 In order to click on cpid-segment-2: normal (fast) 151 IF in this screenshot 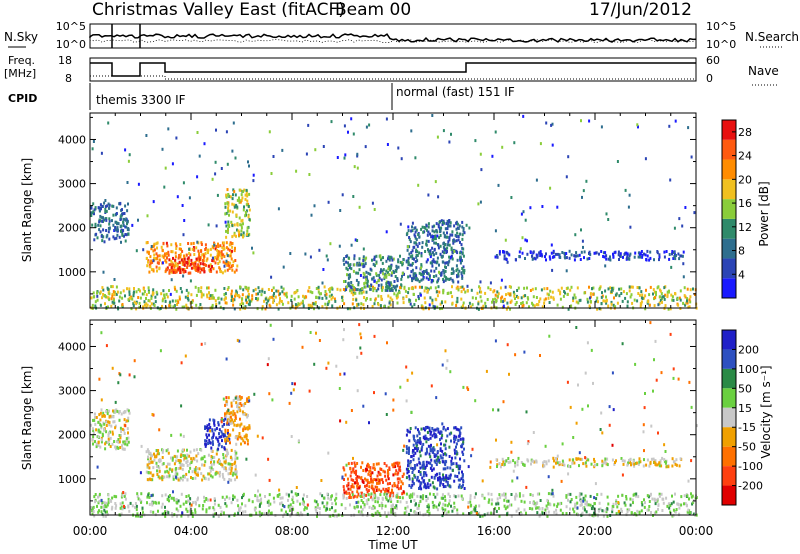, I will do `click(455, 92)`.